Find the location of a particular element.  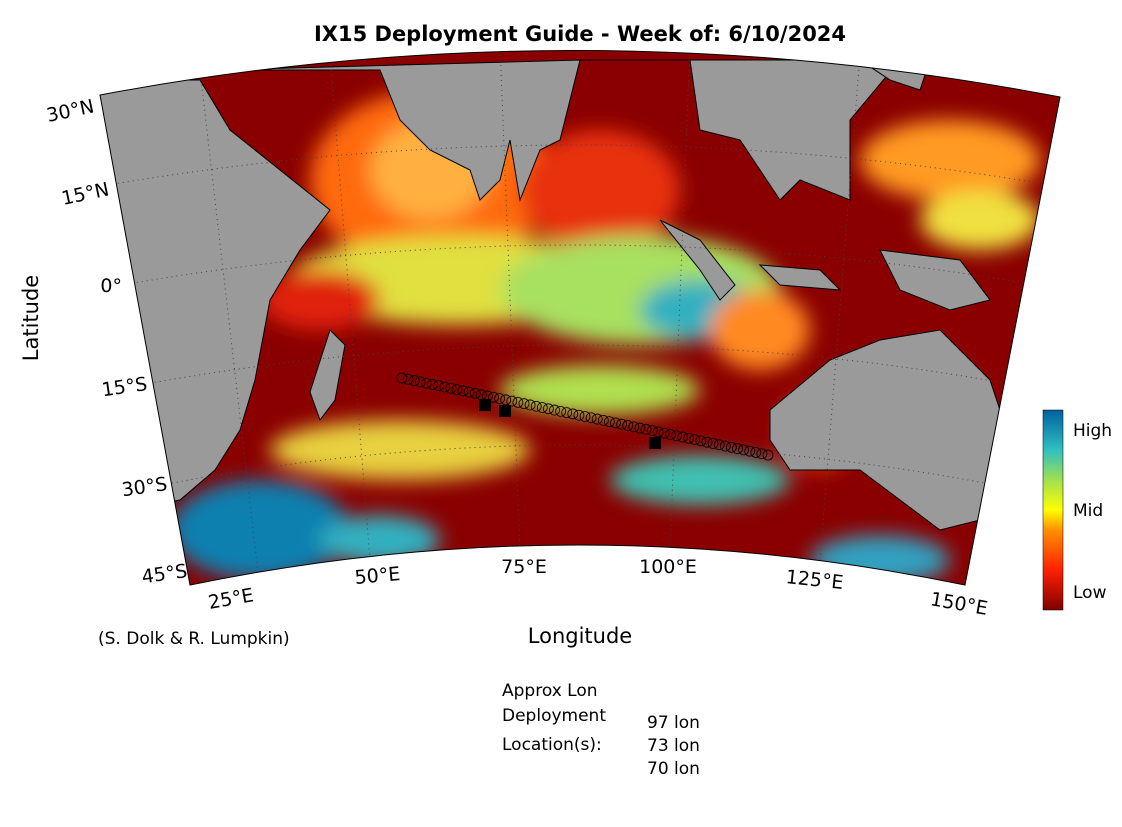

lat-tick-label: 45°S is located at coordinates (164, 574).